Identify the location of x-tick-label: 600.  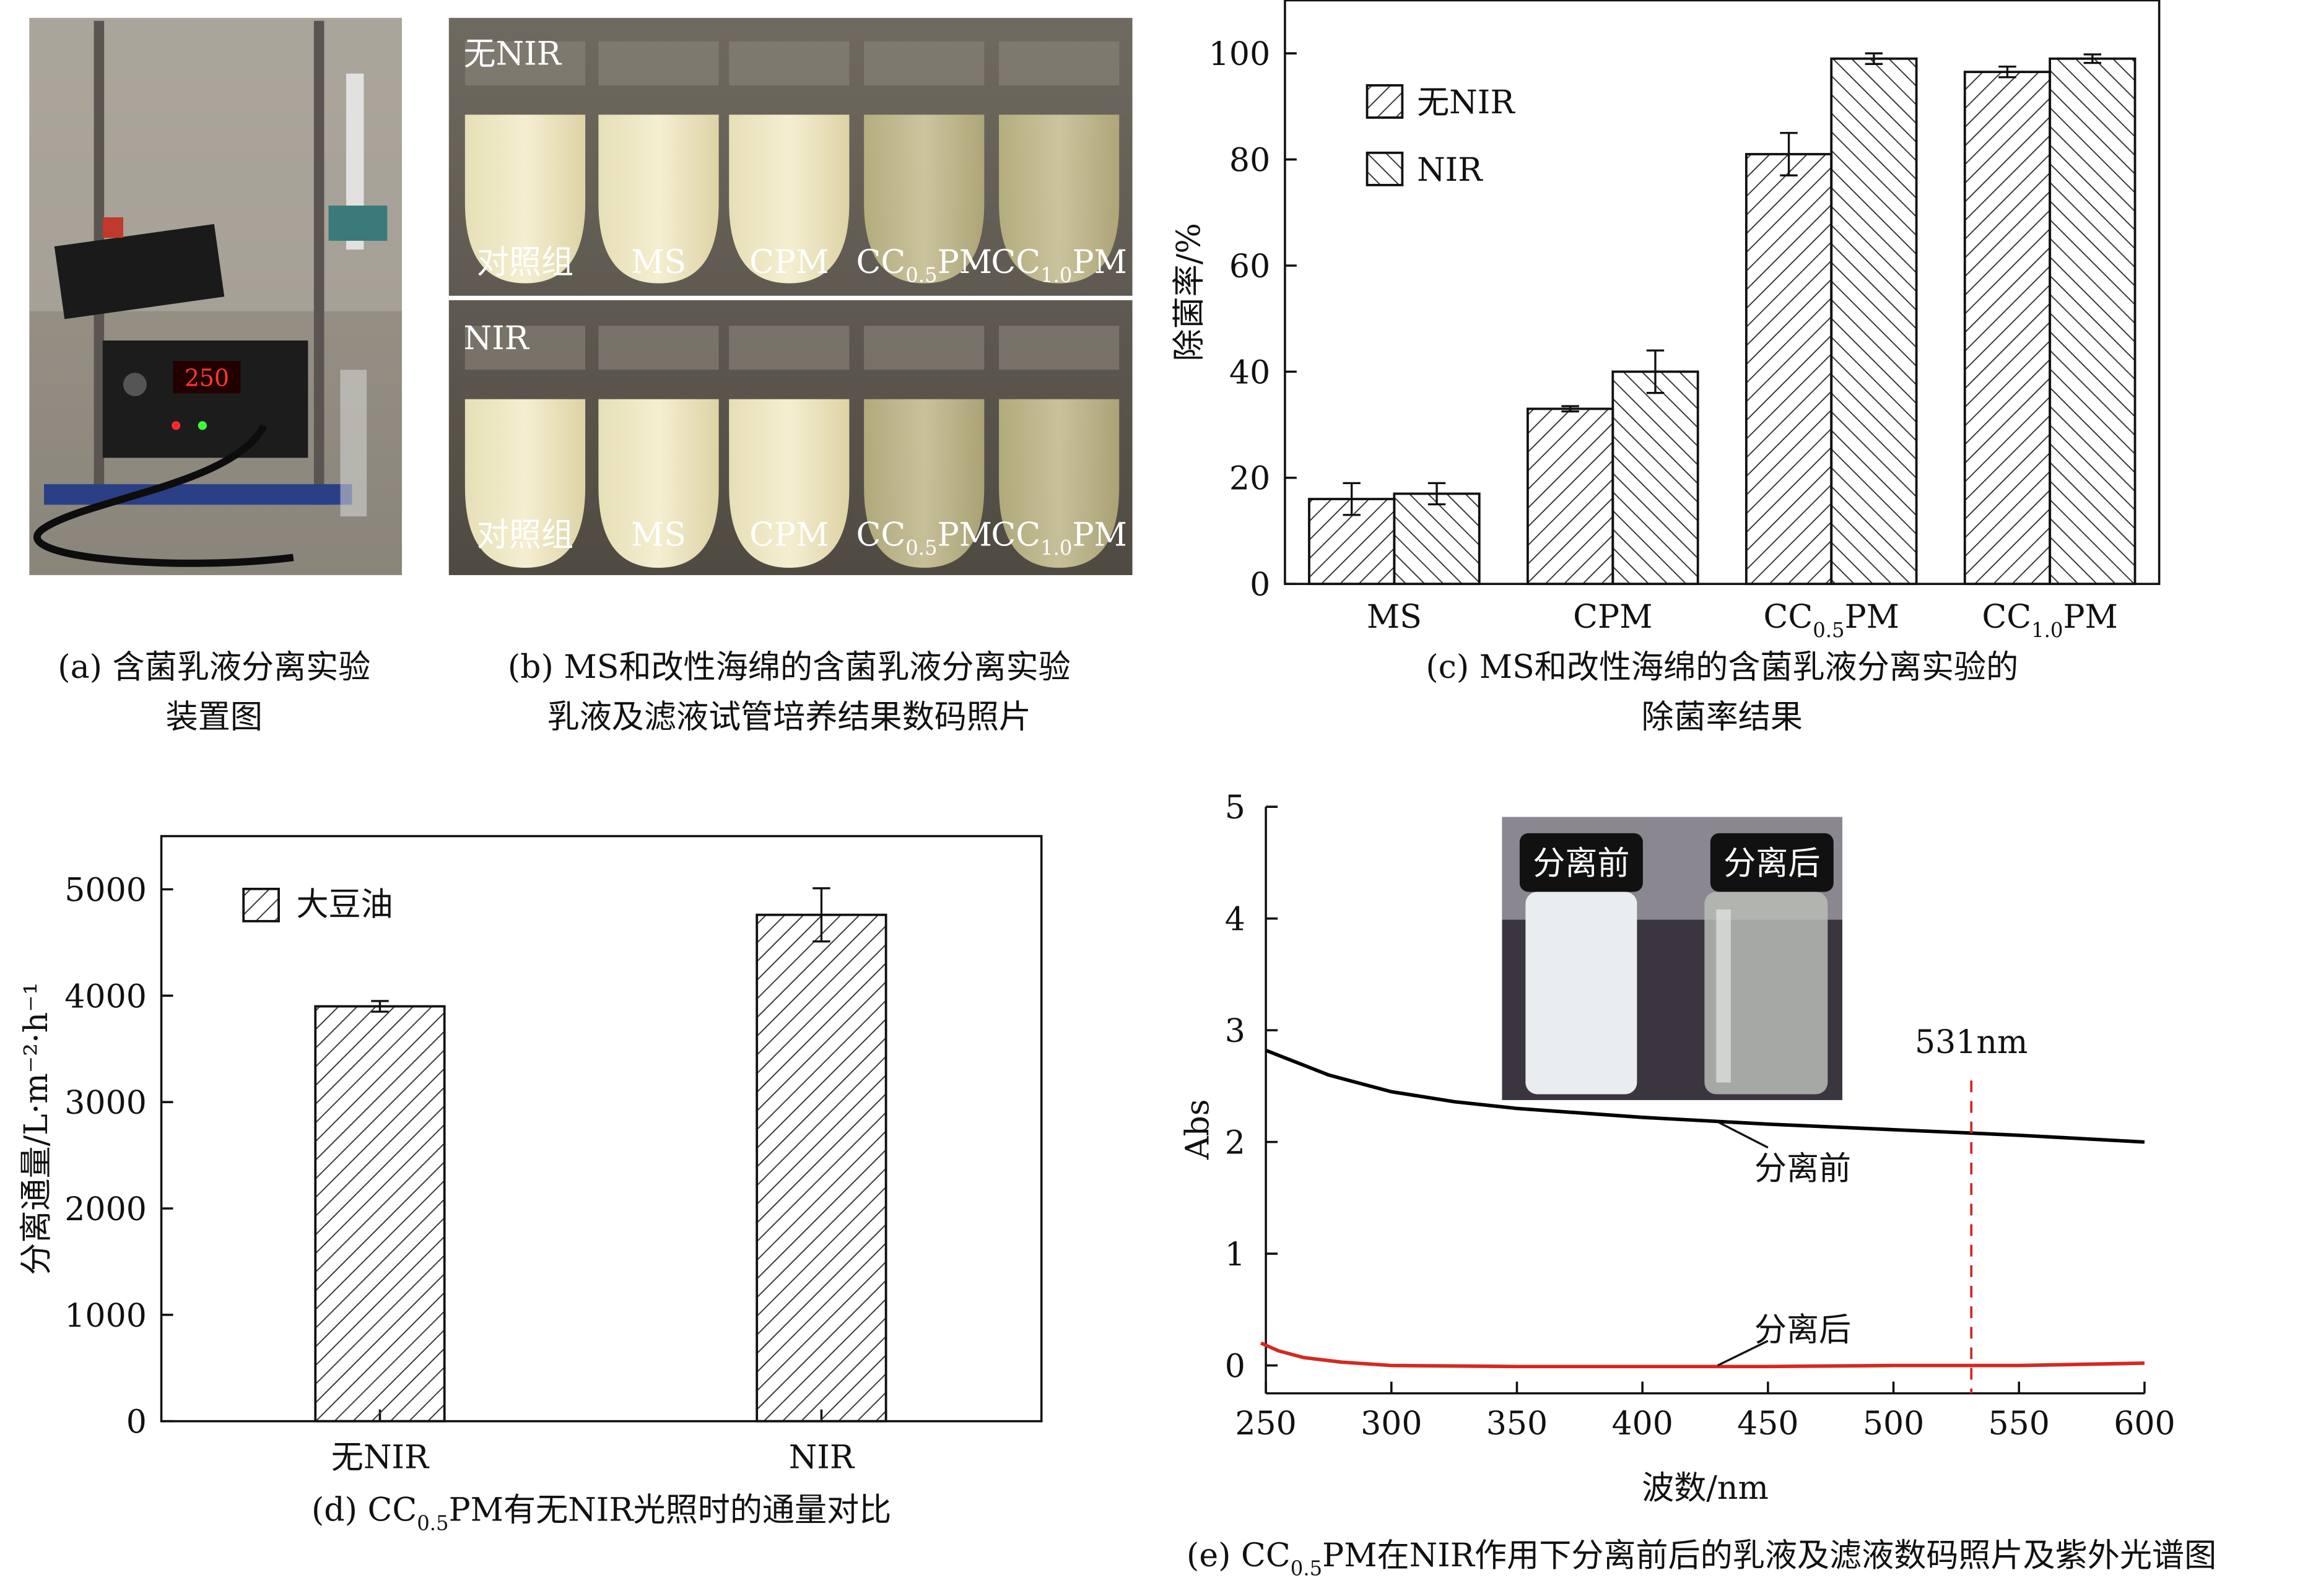
(2144, 1423).